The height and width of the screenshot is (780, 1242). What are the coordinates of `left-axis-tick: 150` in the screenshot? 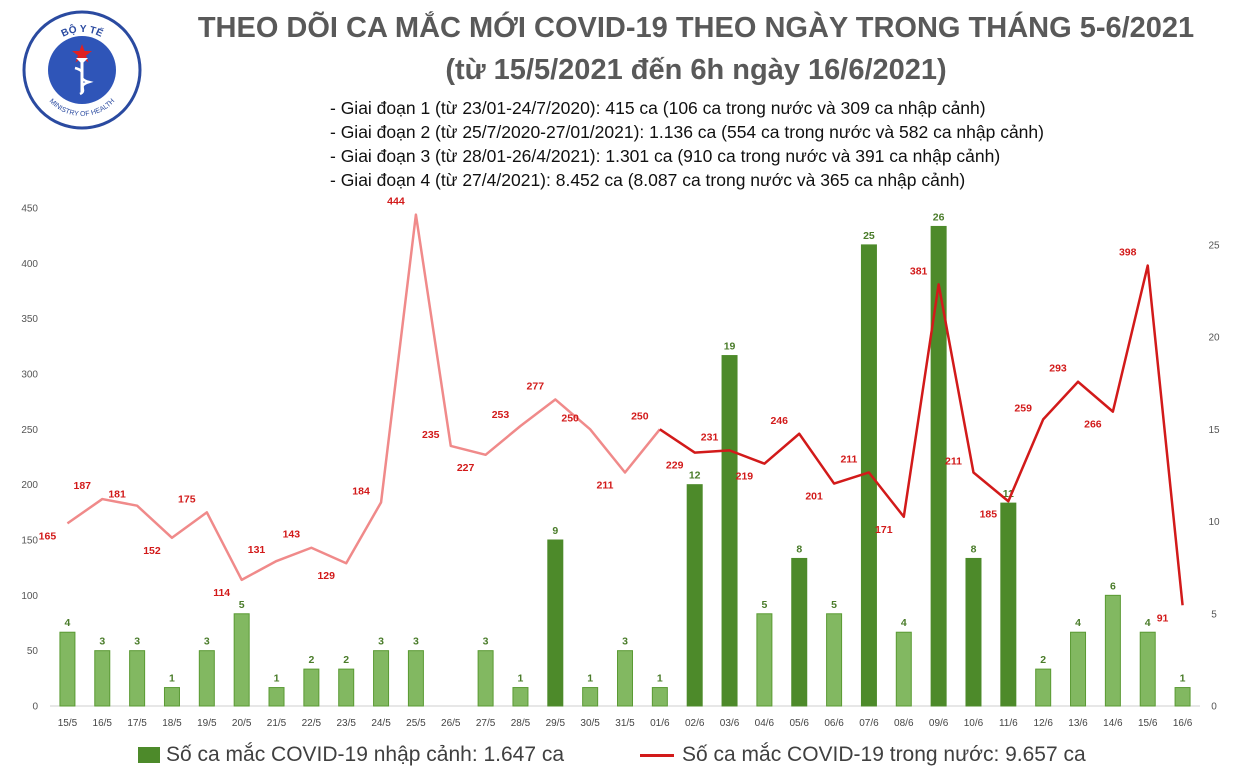 It's located at (29, 541).